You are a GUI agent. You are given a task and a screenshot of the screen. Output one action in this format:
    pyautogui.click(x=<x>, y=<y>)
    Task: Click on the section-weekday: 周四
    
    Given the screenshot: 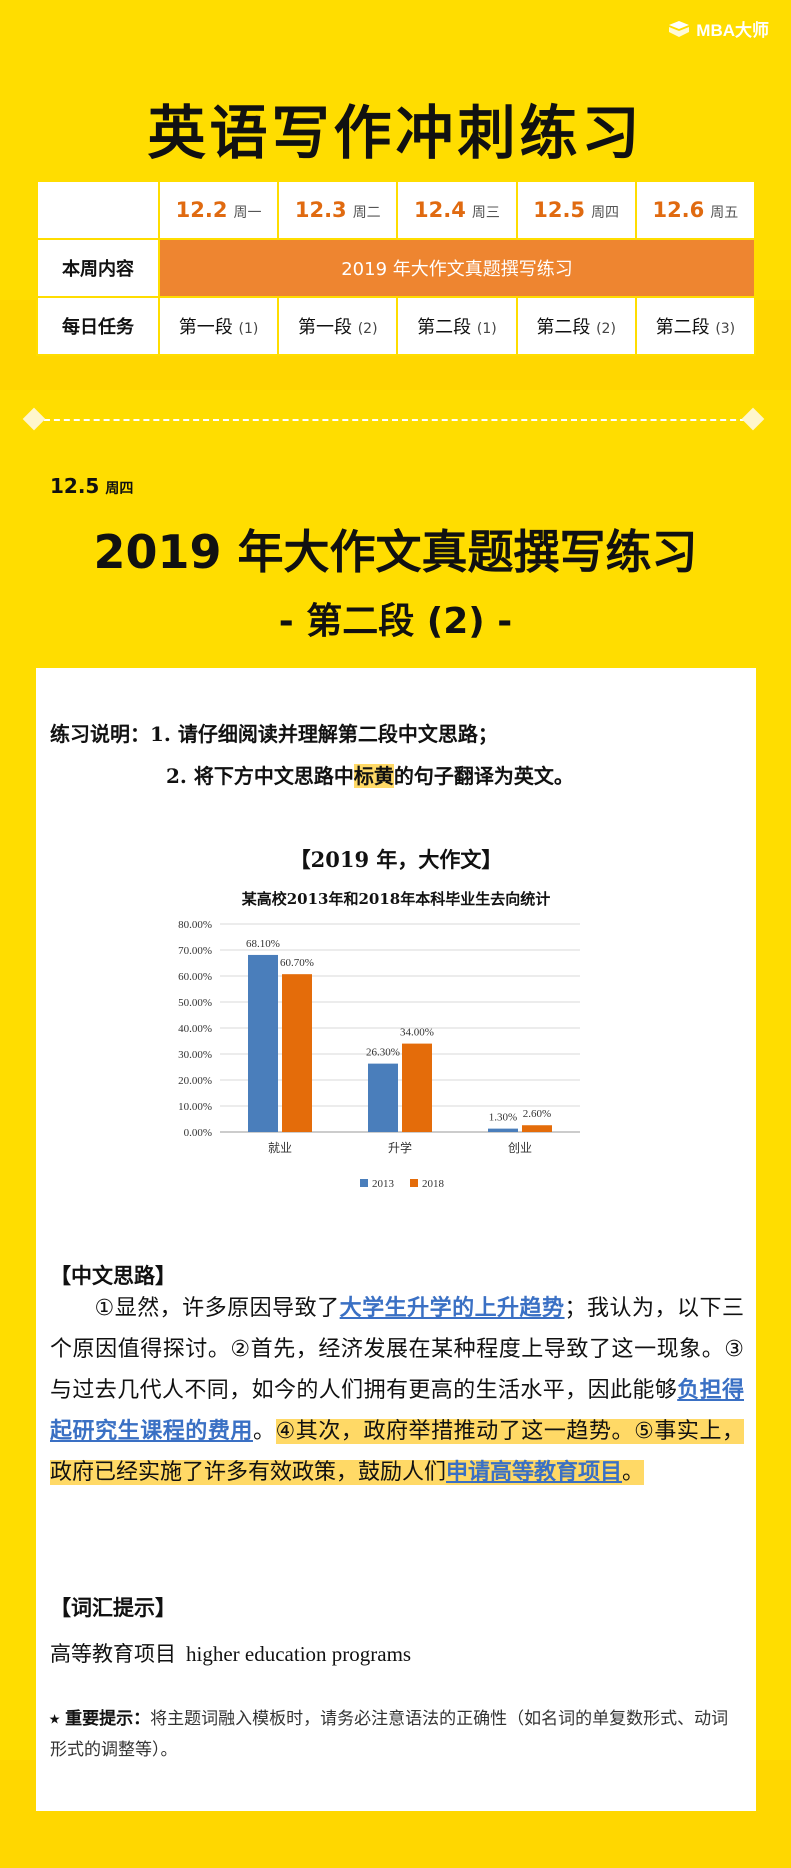 What is the action you would take?
    pyautogui.click(x=119, y=489)
    